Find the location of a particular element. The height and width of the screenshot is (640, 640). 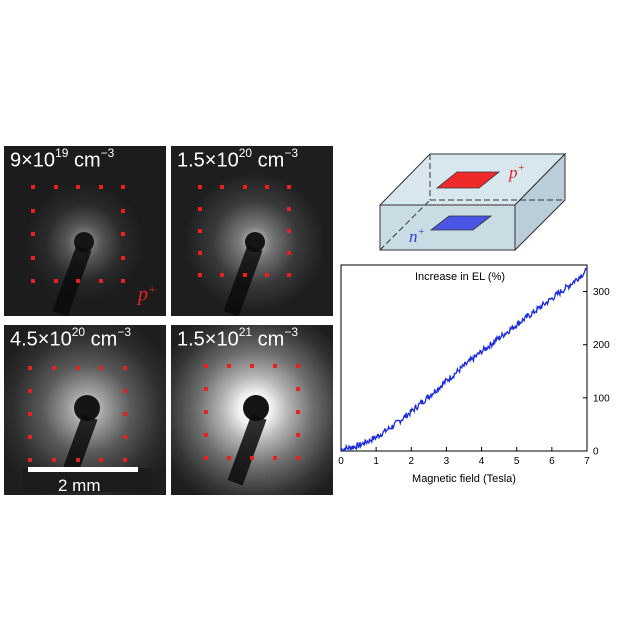

plot-frame is located at coordinates (464, 358).